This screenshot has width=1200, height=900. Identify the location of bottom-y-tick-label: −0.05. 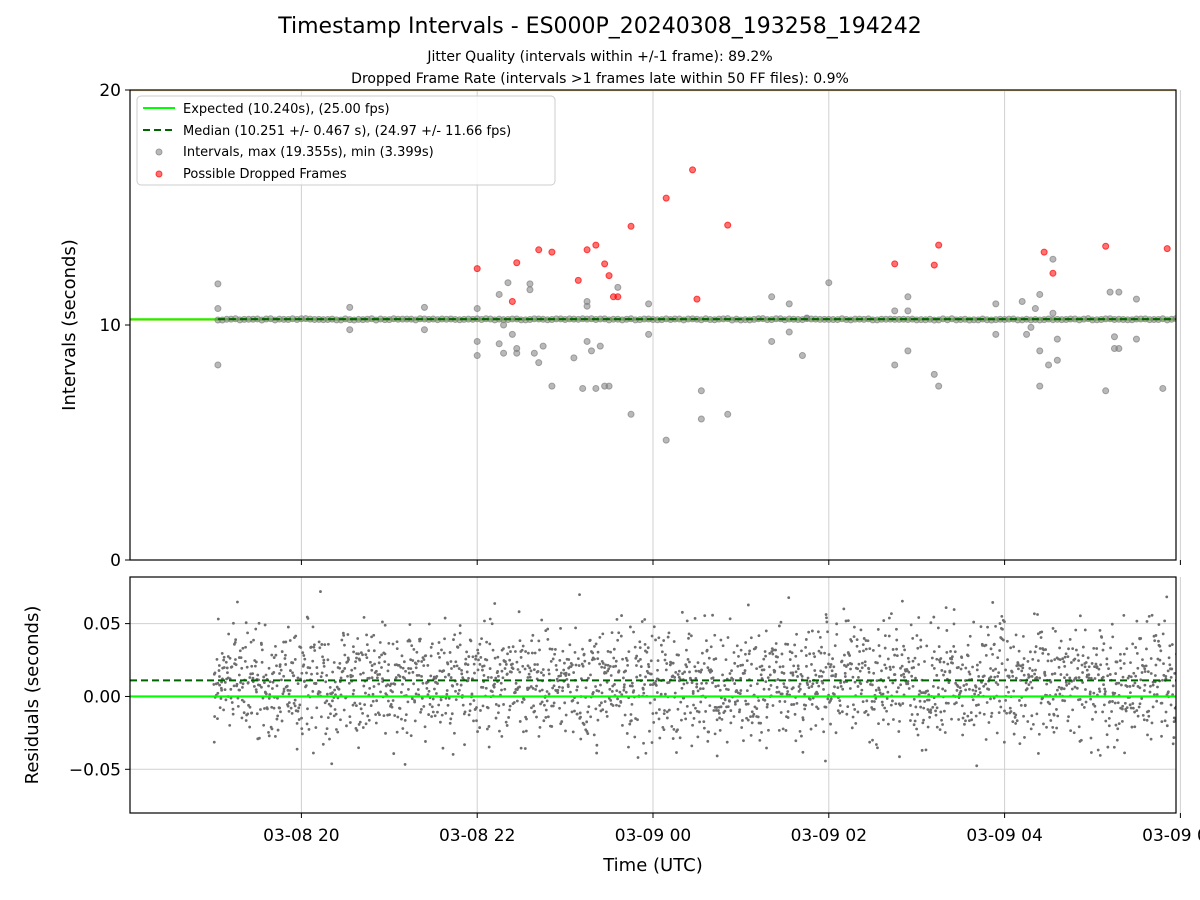
(95, 770).